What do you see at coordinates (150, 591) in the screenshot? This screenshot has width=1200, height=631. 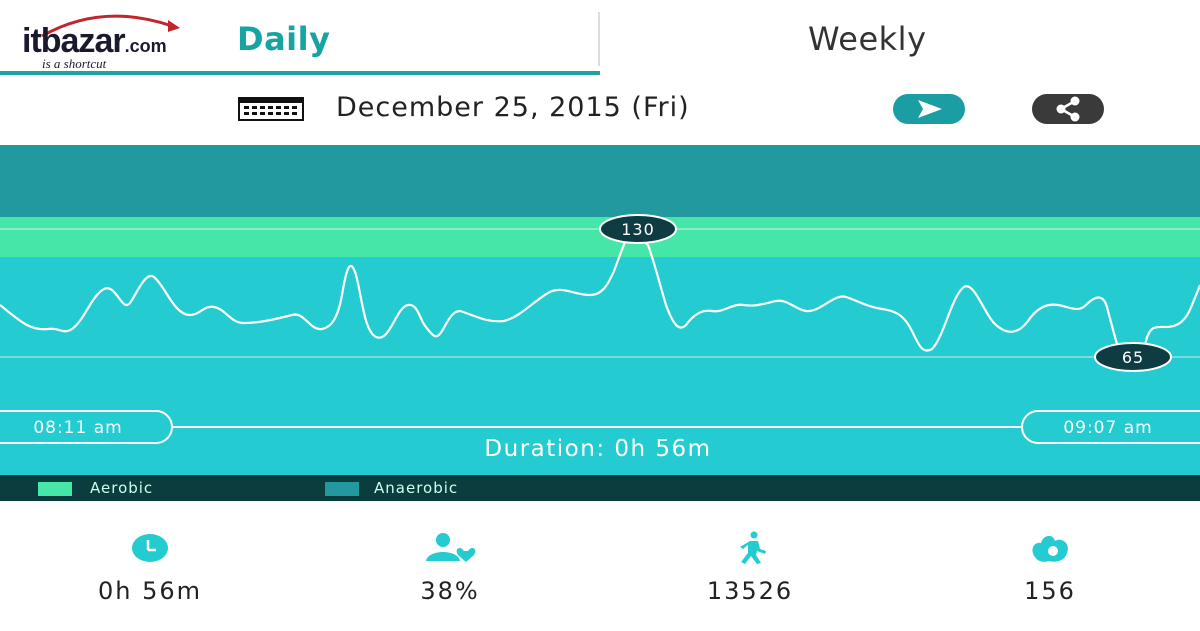 I see `stat-duration-value: 0h 56m` at bounding box center [150, 591].